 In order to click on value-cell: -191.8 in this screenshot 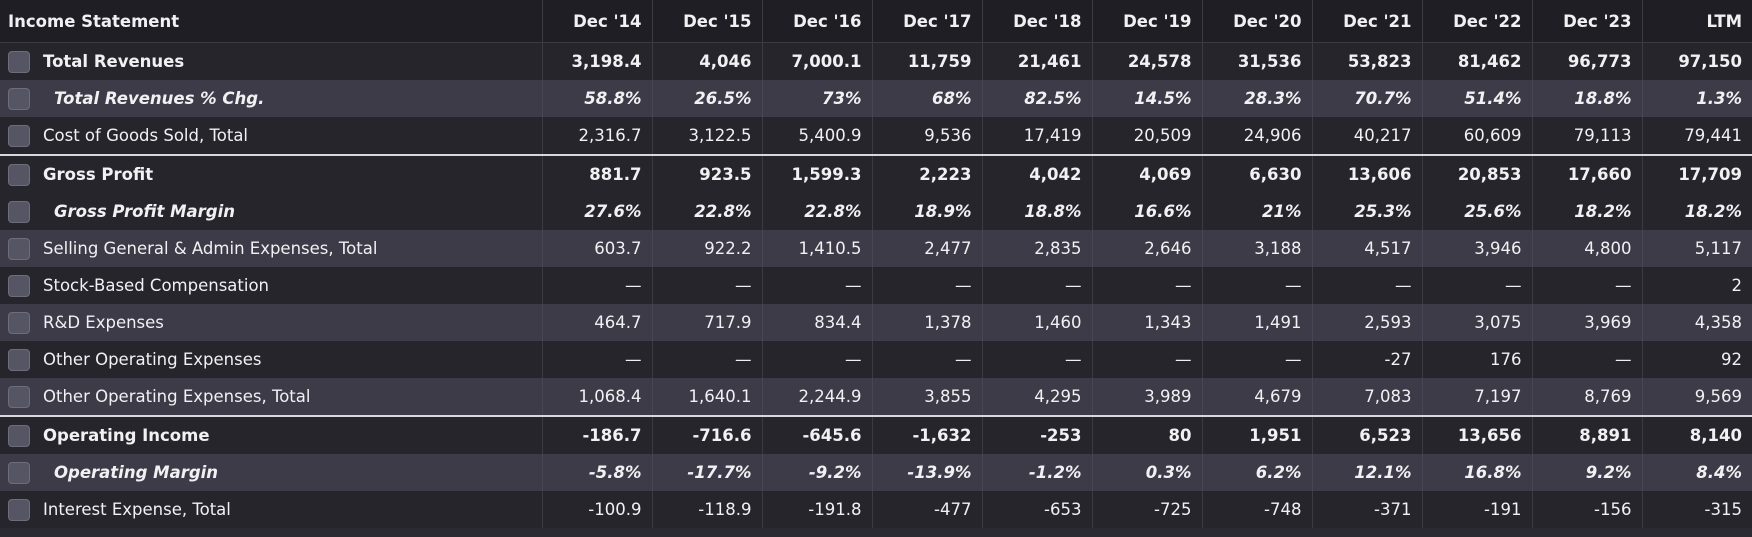, I will do `click(816, 509)`.